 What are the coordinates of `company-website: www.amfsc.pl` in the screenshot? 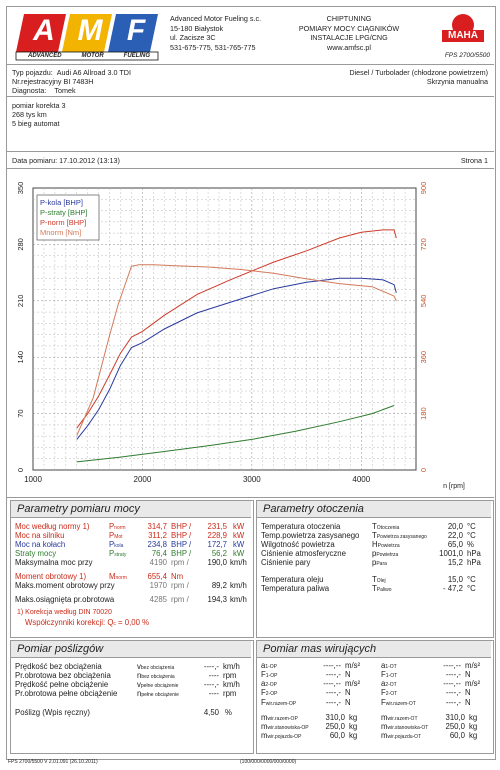 It's located at (349, 47).